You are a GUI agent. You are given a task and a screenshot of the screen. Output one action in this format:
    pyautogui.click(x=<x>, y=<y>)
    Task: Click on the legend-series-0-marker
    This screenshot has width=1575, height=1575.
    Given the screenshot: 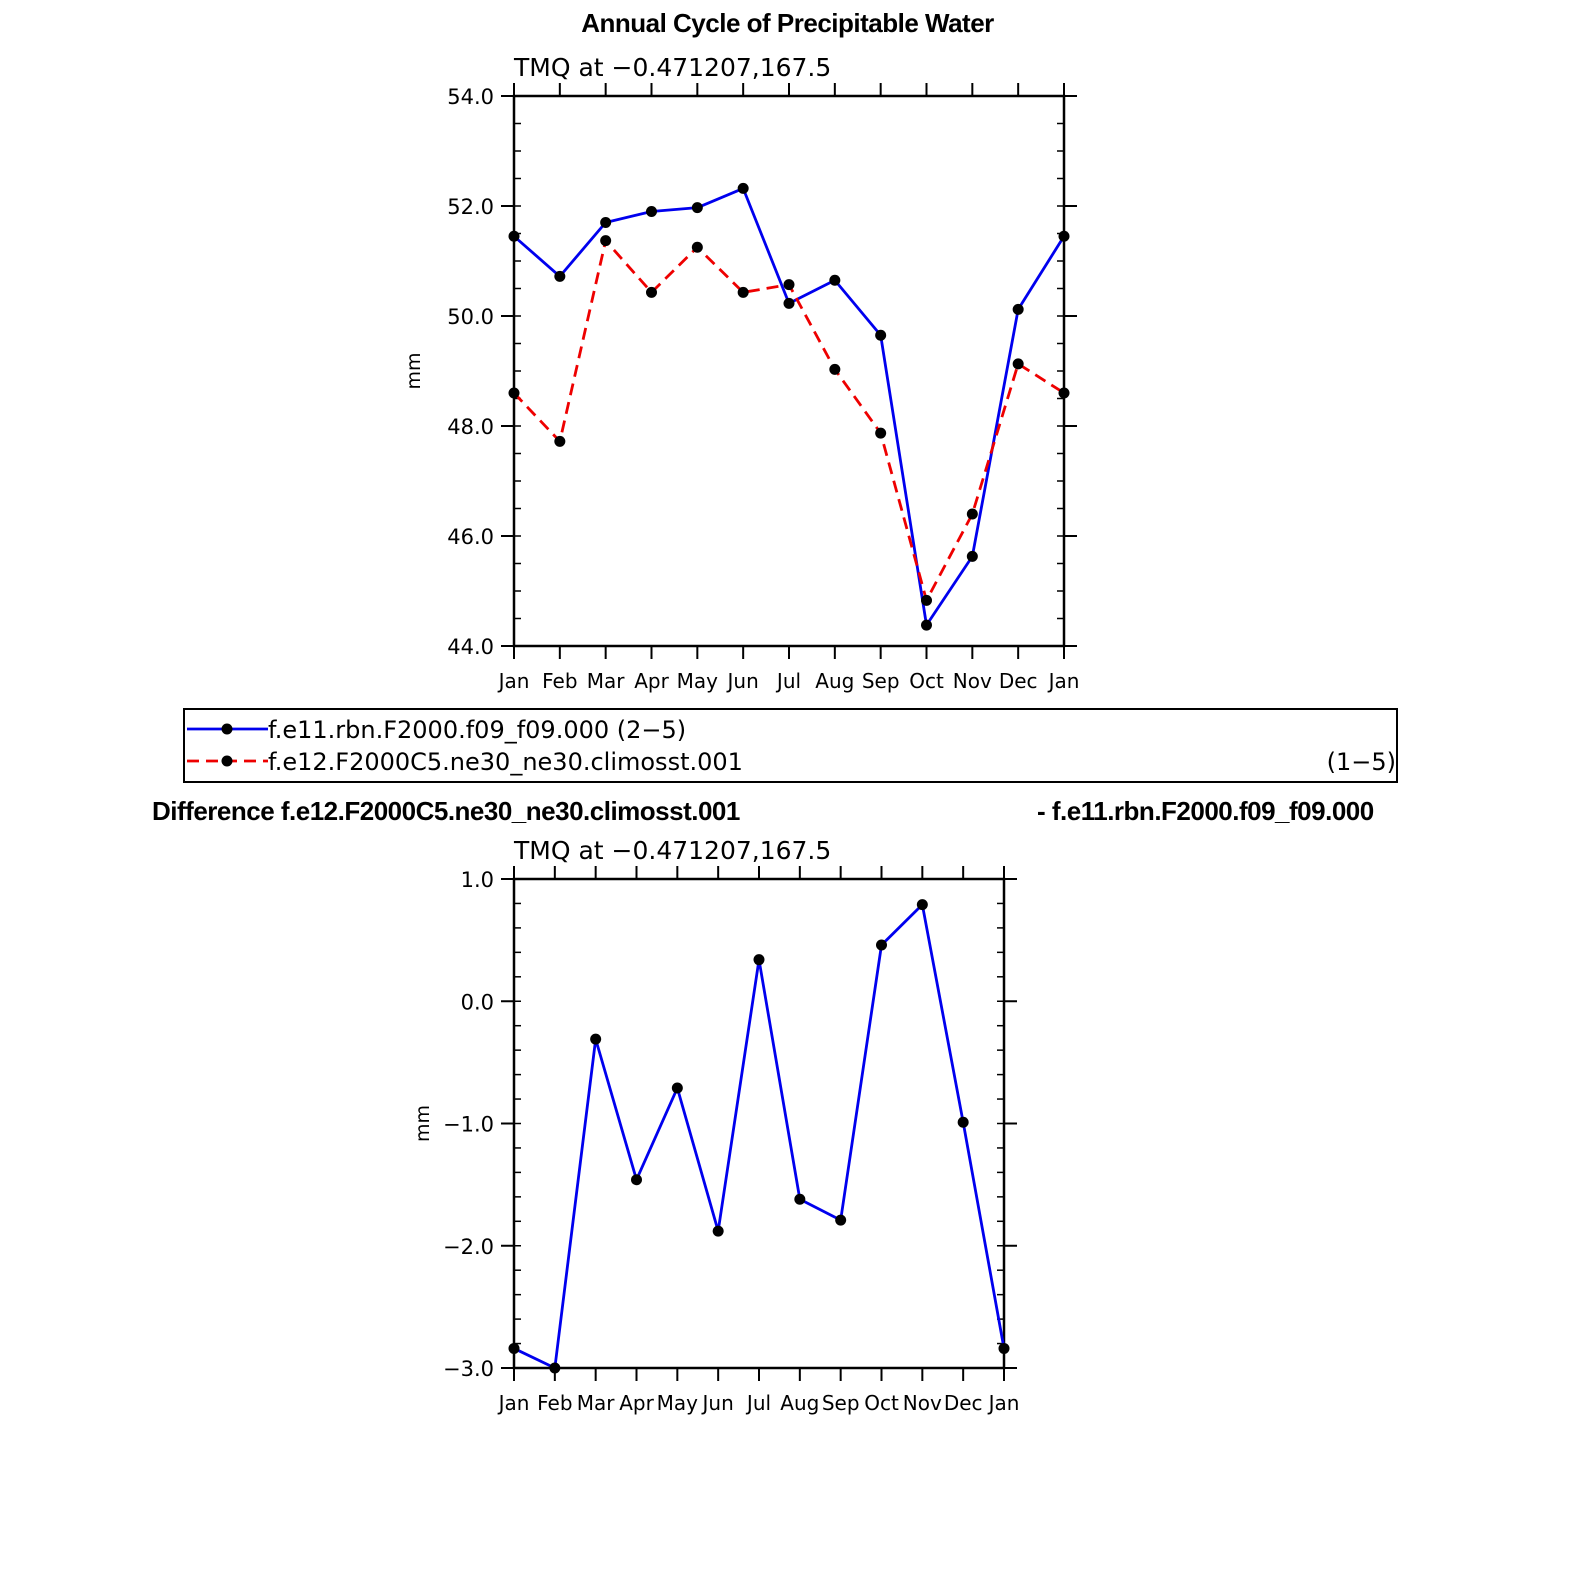 What is the action you would take?
    pyautogui.click(x=227, y=729)
    